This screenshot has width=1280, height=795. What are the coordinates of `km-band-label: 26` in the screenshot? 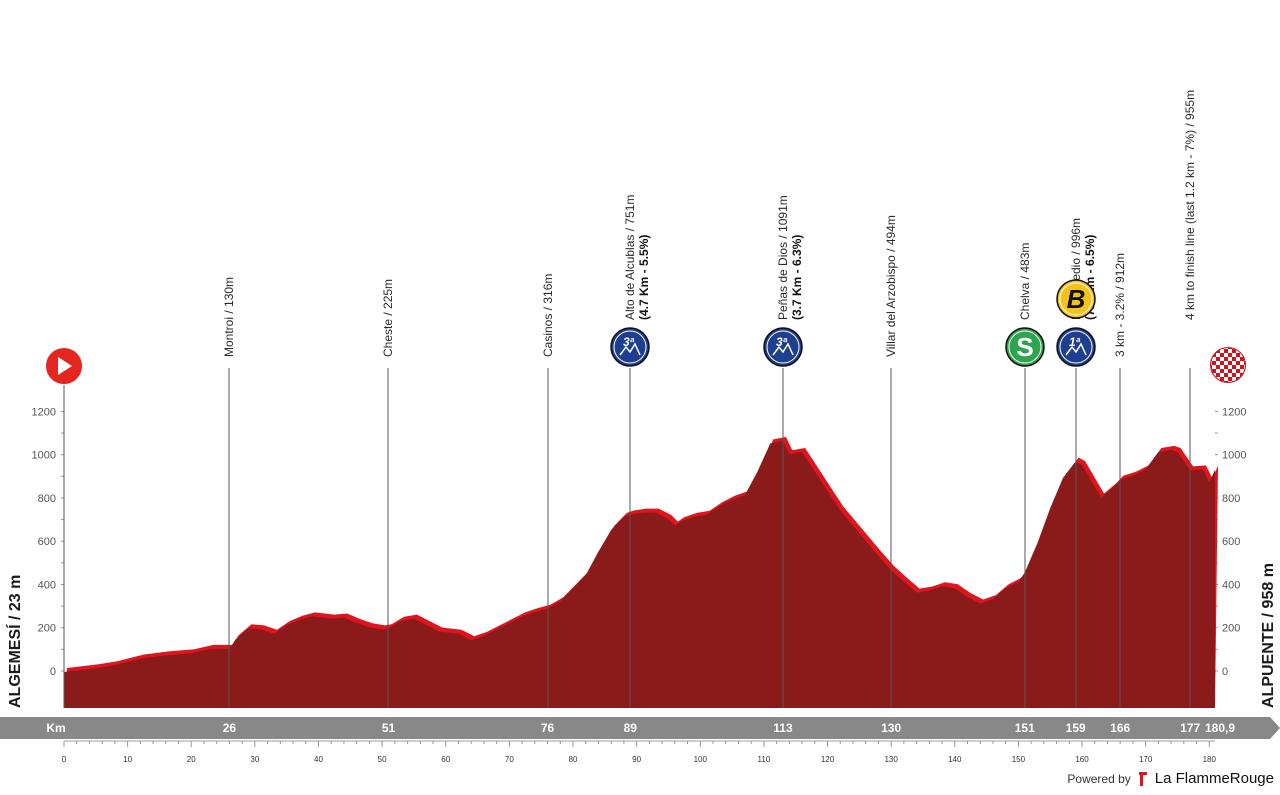 It's located at (230, 728).